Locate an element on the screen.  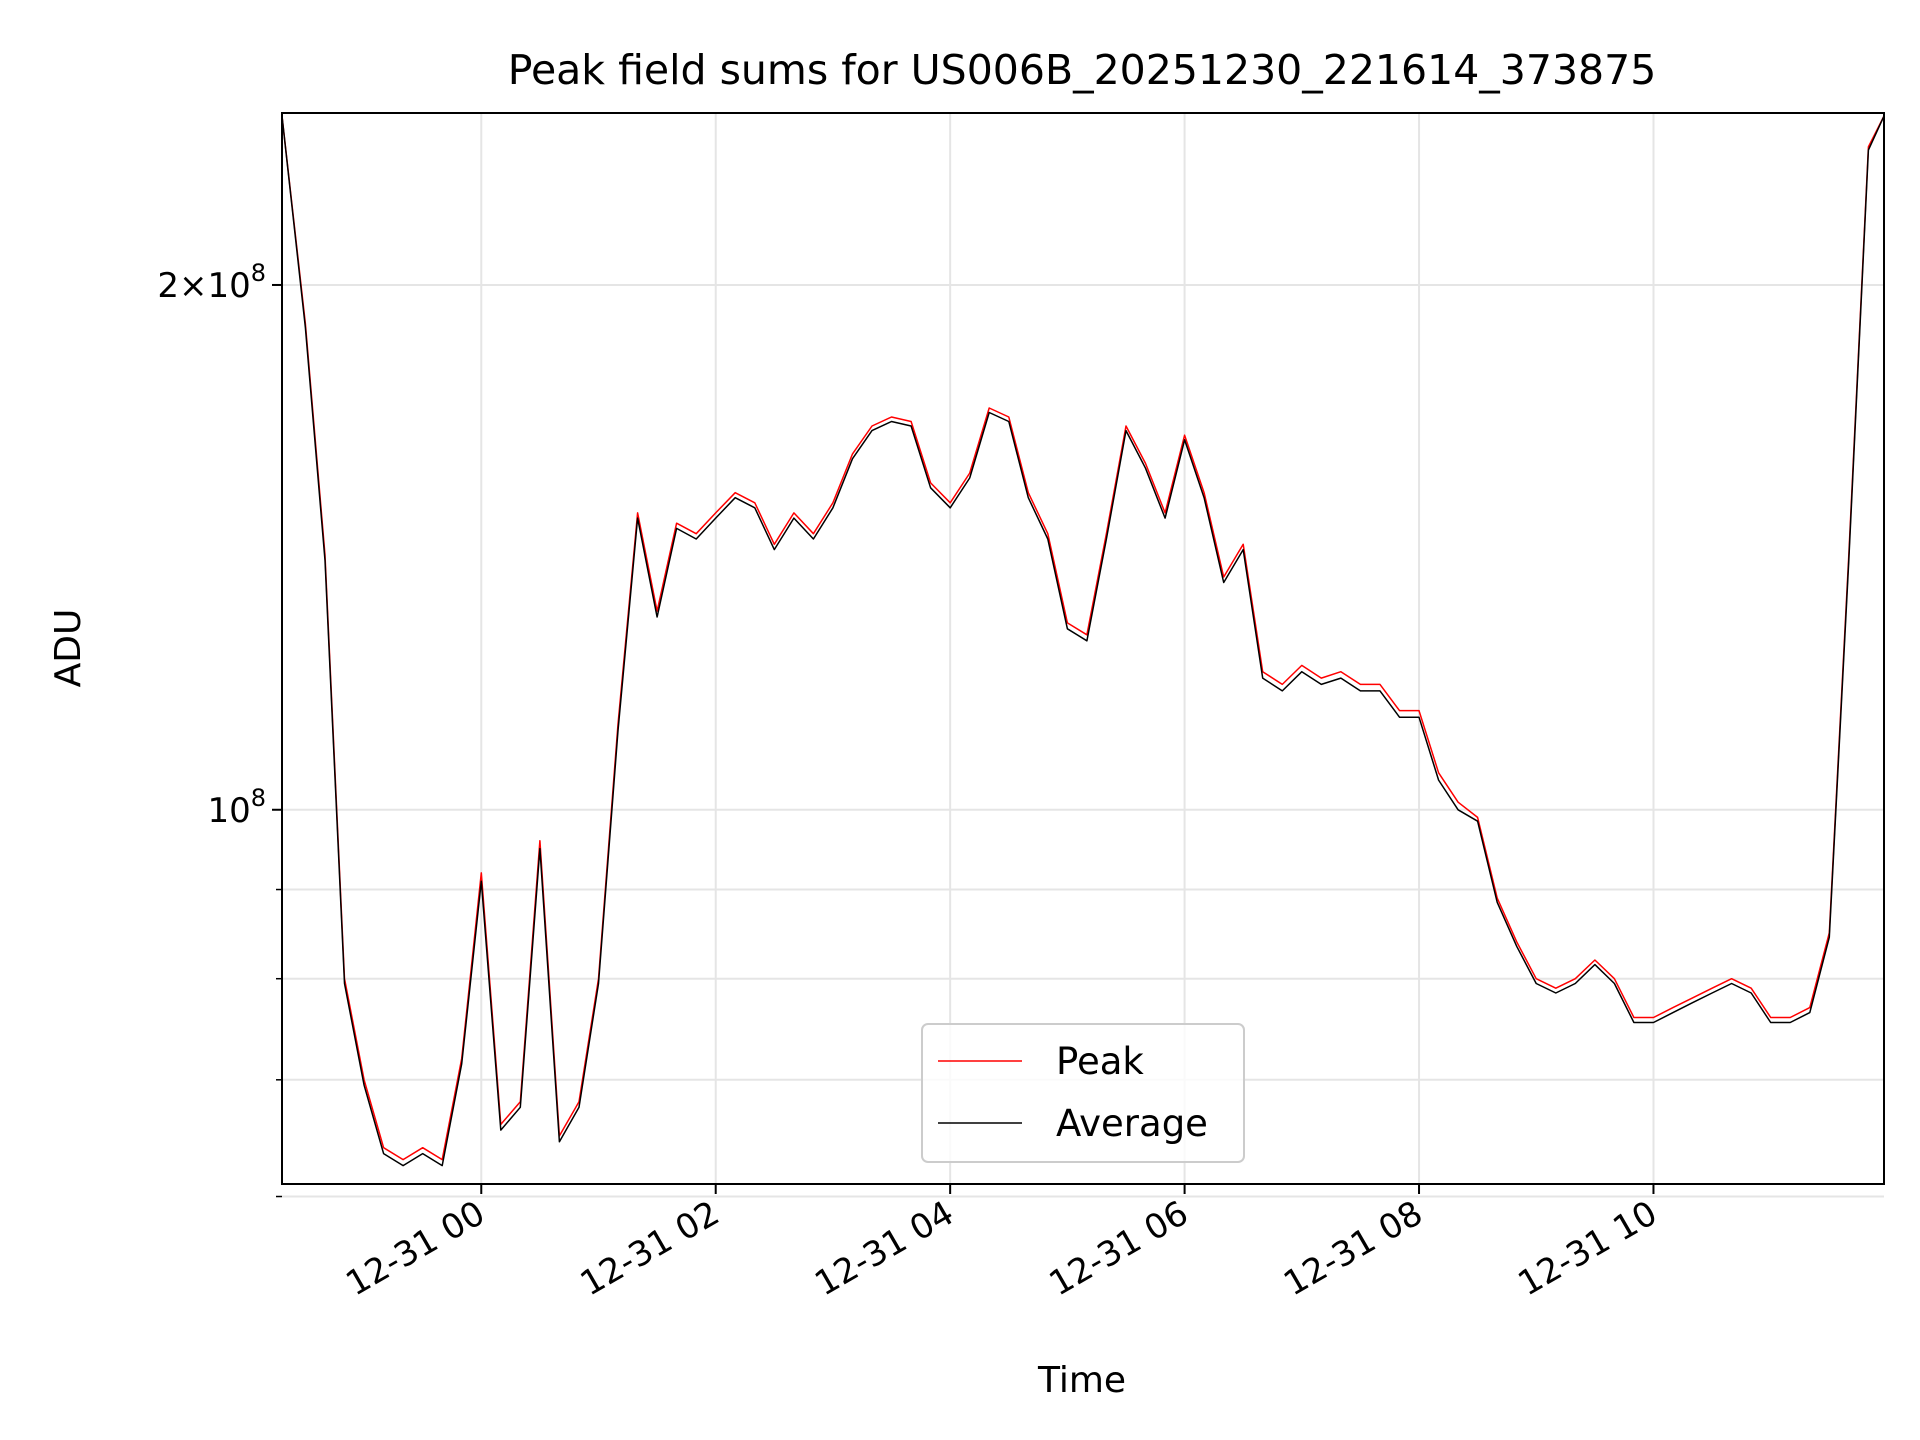
y-axis-ticks: 108 2×108 is located at coordinates (219, 728).